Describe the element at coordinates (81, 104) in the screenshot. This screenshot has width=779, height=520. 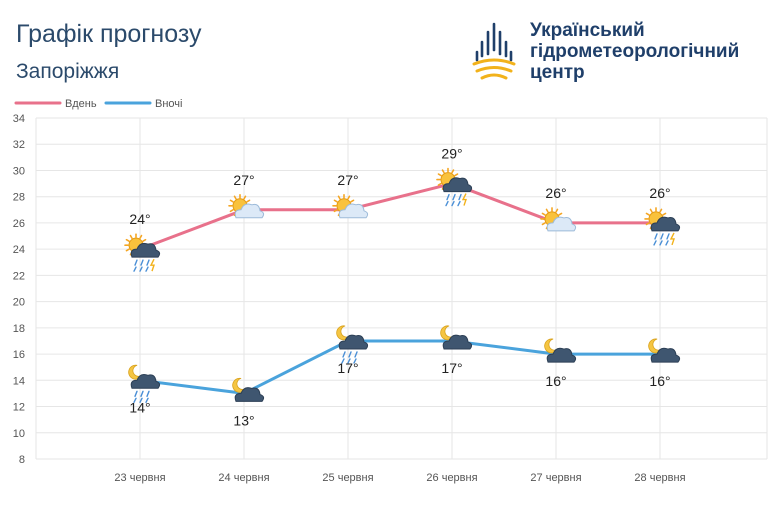
I see `legend-label-0: Вдень` at that location.